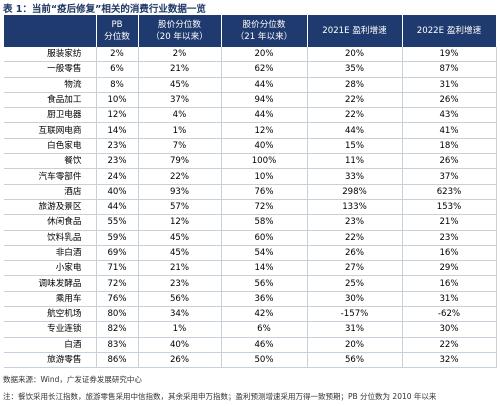  I want to click on row-label: 厨卫电器, so click(50, 115).